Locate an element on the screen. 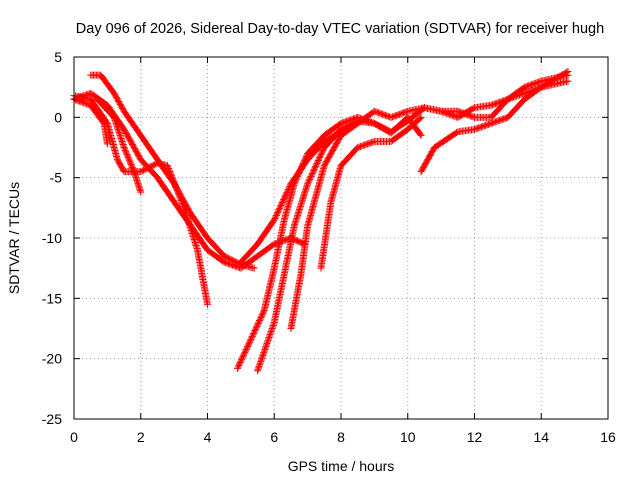  y-tick-label: -10 is located at coordinates (52, 238).